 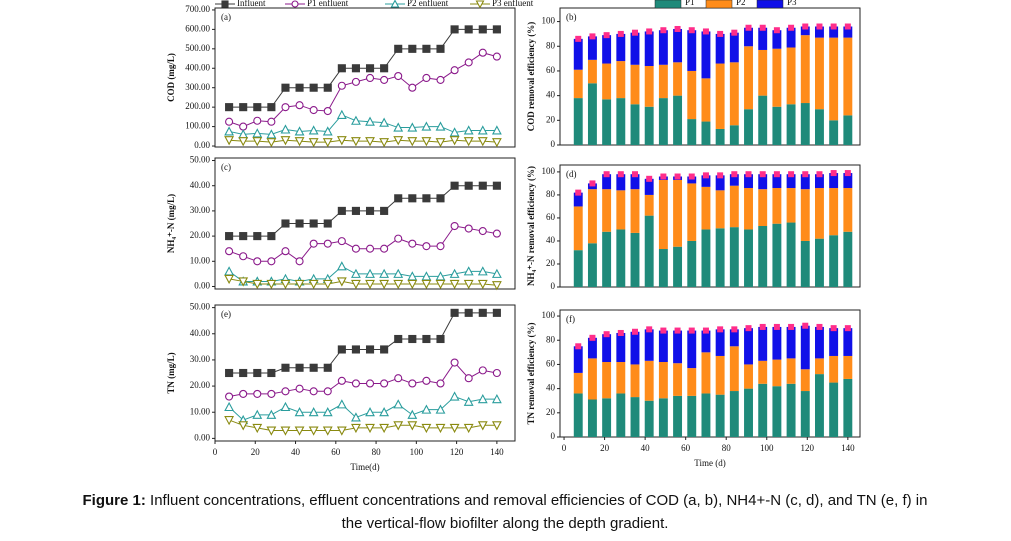 What do you see at coordinates (551, 363) in the screenshot?
I see `y-tick-label: 60` at bounding box center [551, 363].